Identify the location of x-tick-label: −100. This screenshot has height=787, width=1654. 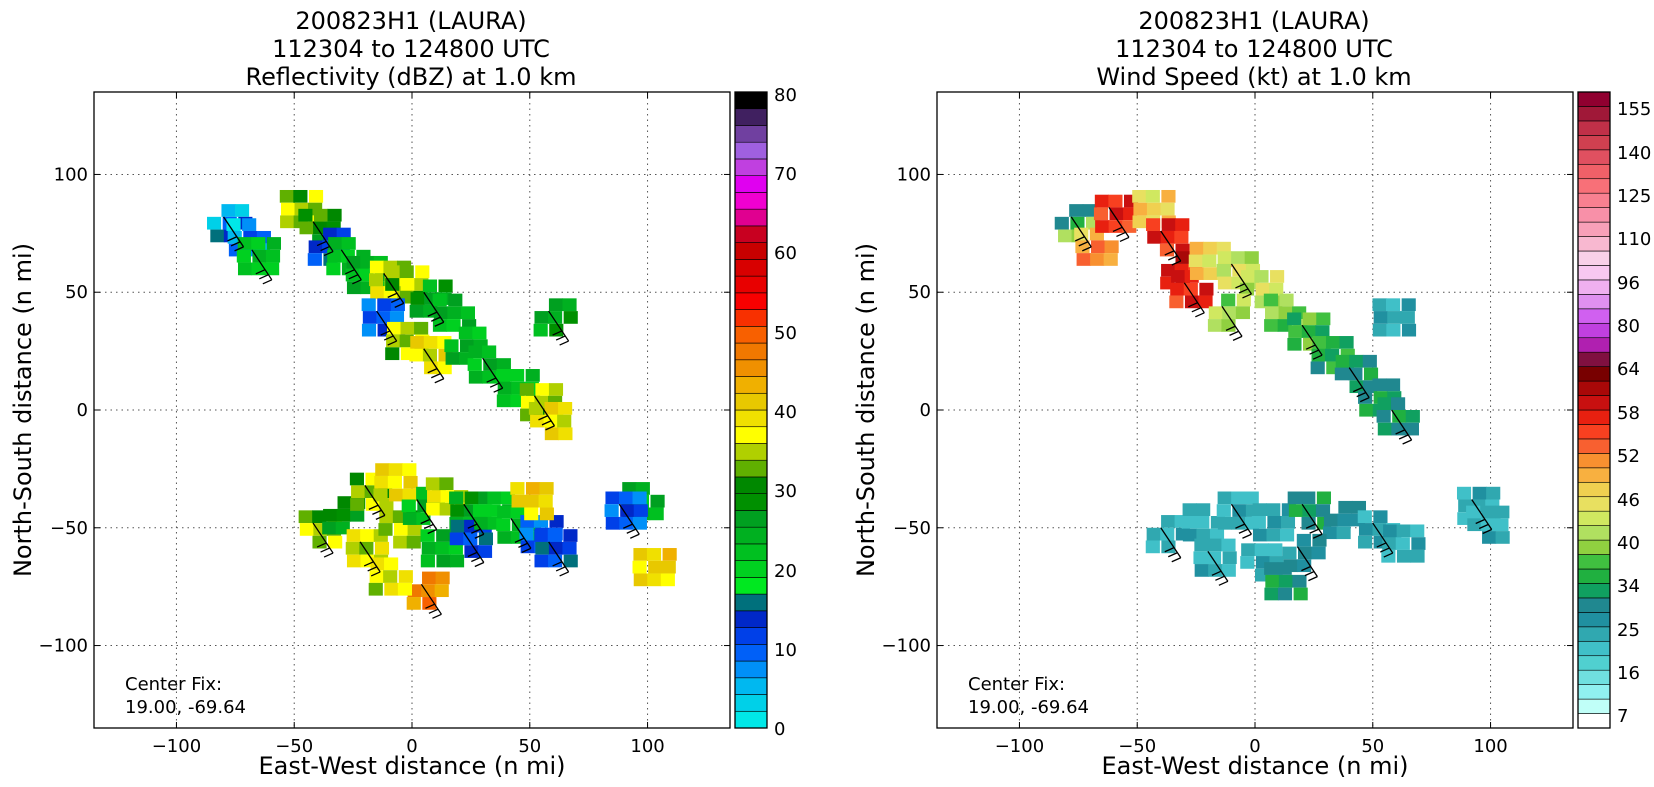
(176, 746).